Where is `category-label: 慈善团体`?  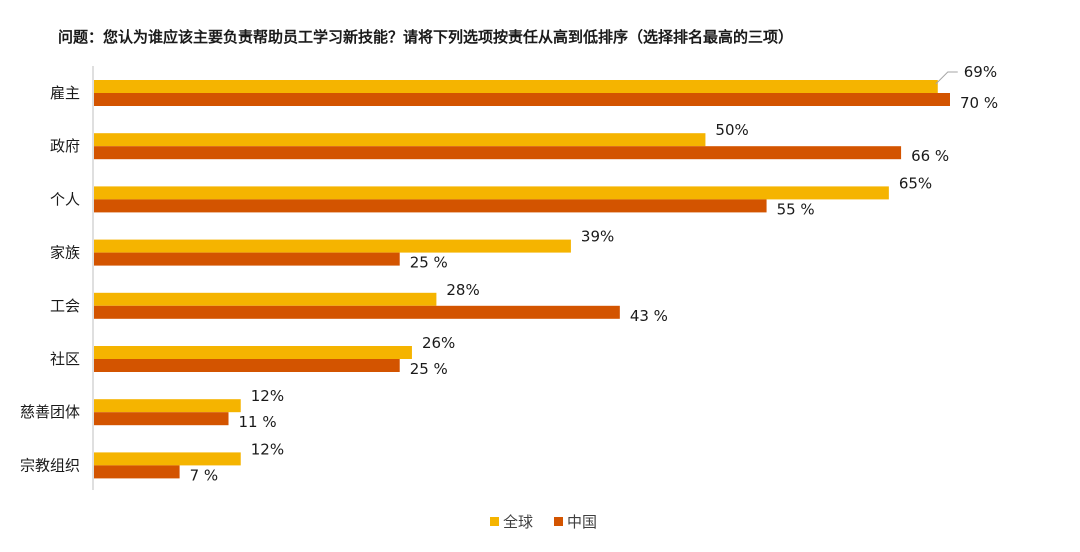
category-label: 慈善团体 is located at coordinates (50, 412).